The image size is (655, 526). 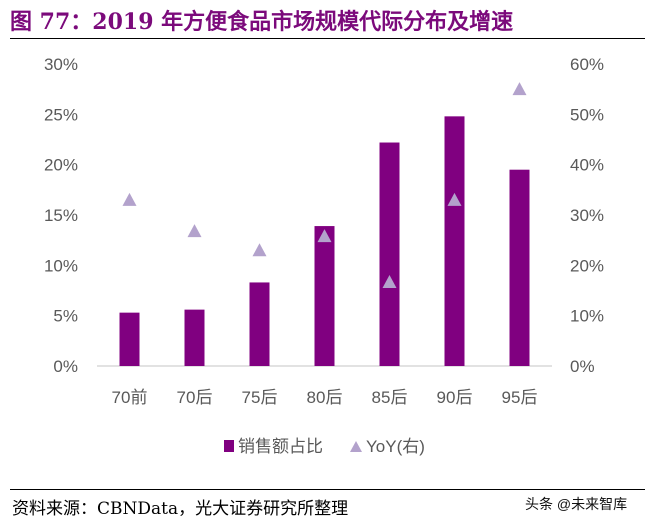 What do you see at coordinates (259, 324) in the screenshot?
I see `bar-75后` at bounding box center [259, 324].